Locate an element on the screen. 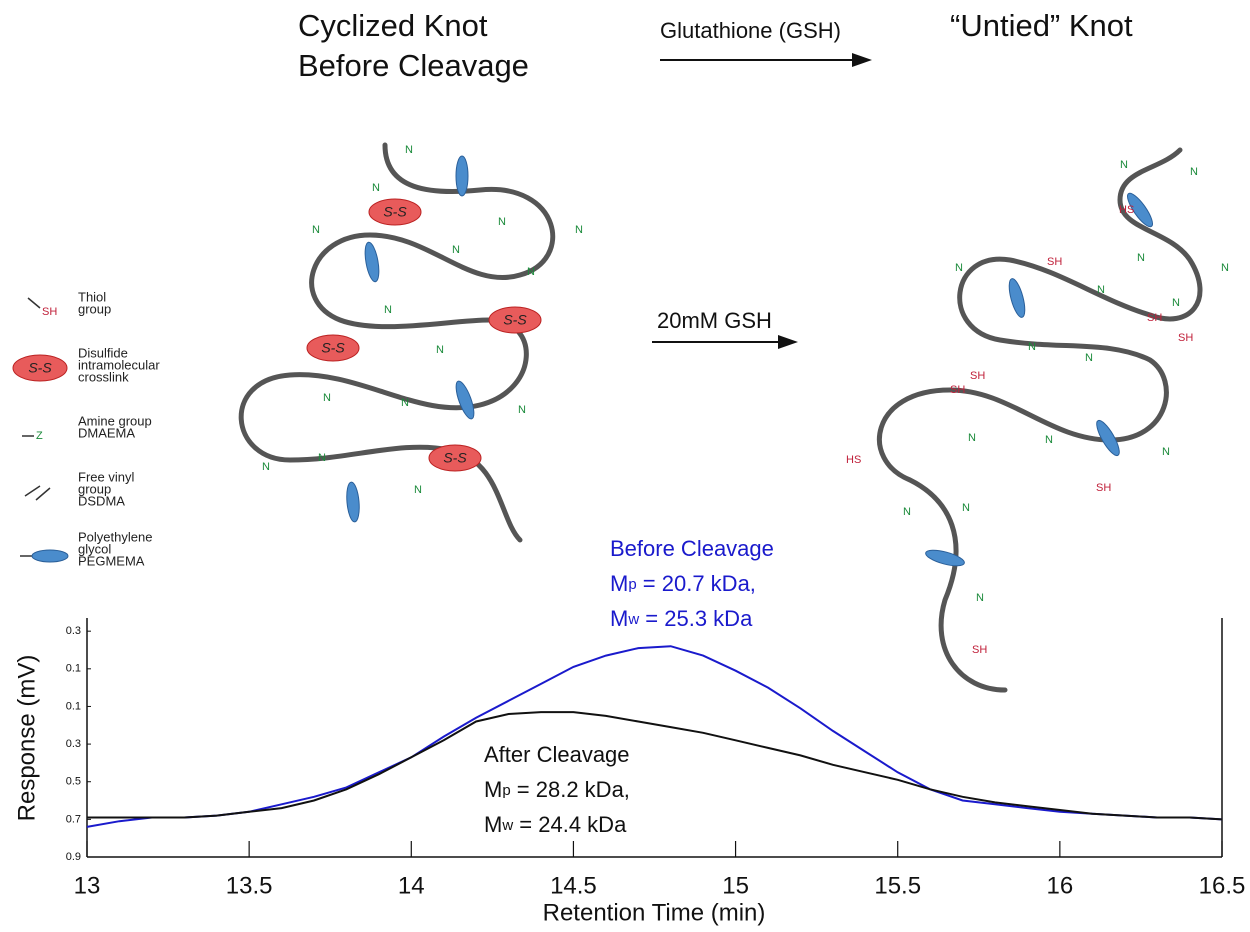 Image resolution: width=1250 pixels, height=932 pixels. left-title-line: Before Cleavage is located at coordinates (413, 65).